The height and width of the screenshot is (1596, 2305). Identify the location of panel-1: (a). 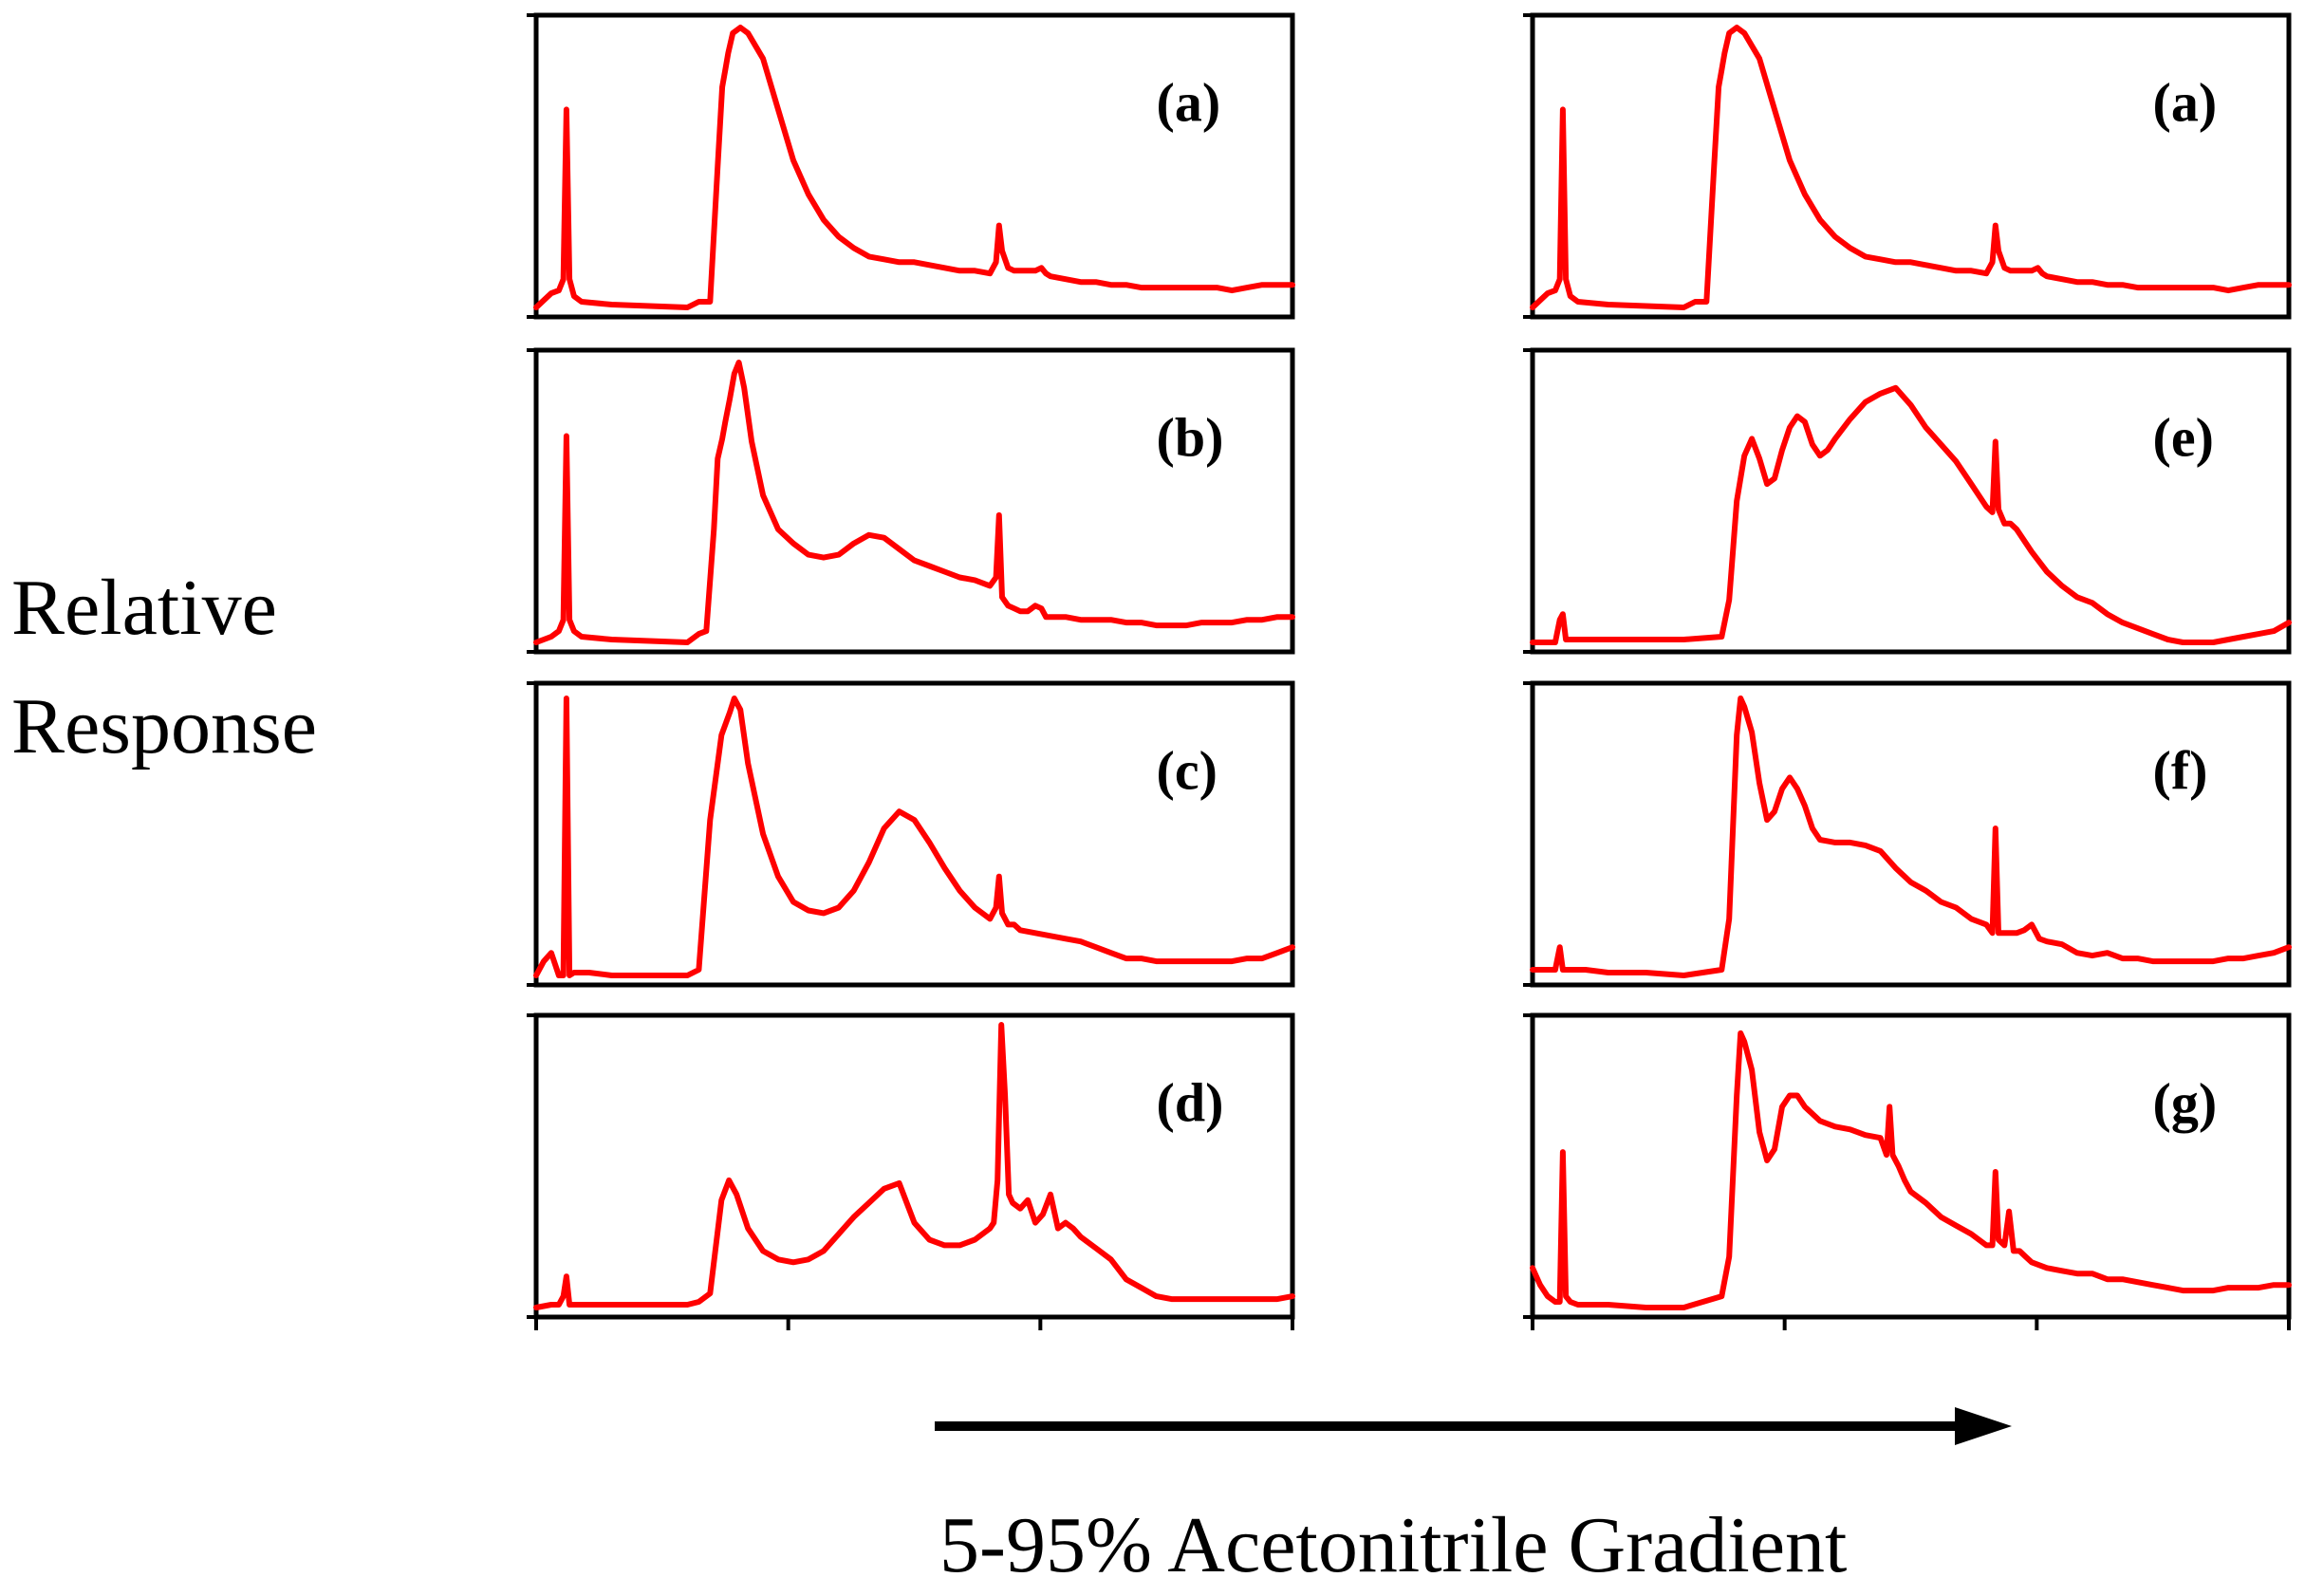
(911, 166).